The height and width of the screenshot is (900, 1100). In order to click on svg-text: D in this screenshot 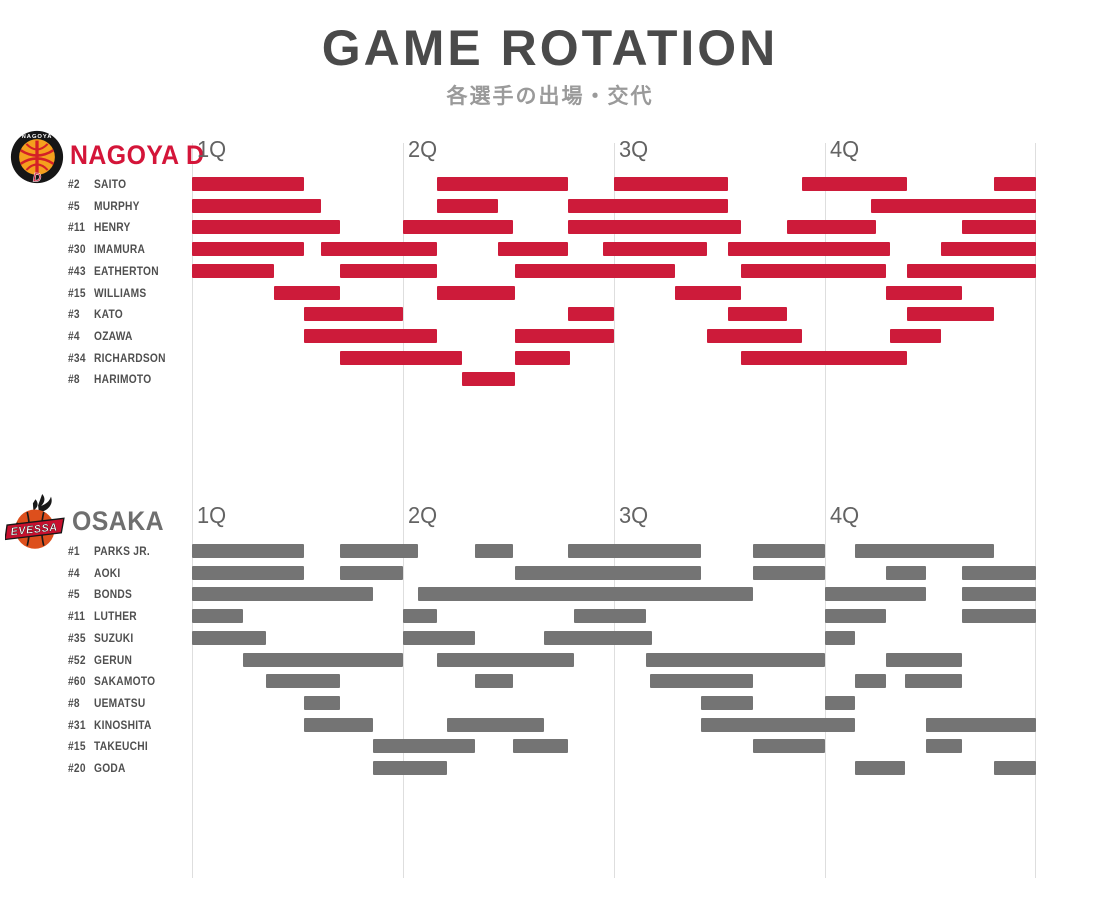, I will do `click(37, 178)`.